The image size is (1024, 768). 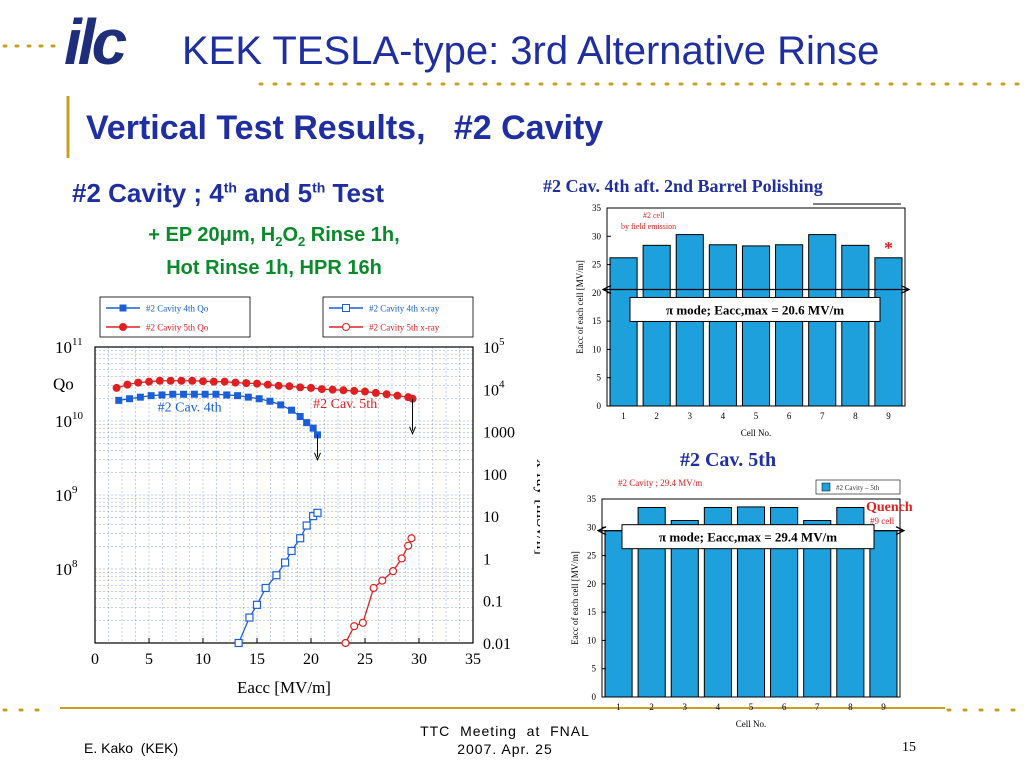 I want to click on y-axis-label: Eacc of each cell [MV/m], so click(x=580, y=306).